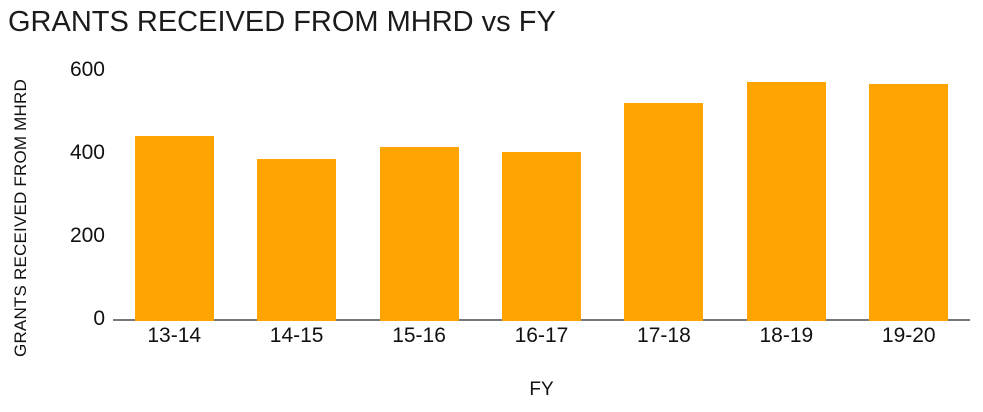 This screenshot has height=412, width=983. What do you see at coordinates (99, 318) in the screenshot?
I see `y-tick-label: 0` at bounding box center [99, 318].